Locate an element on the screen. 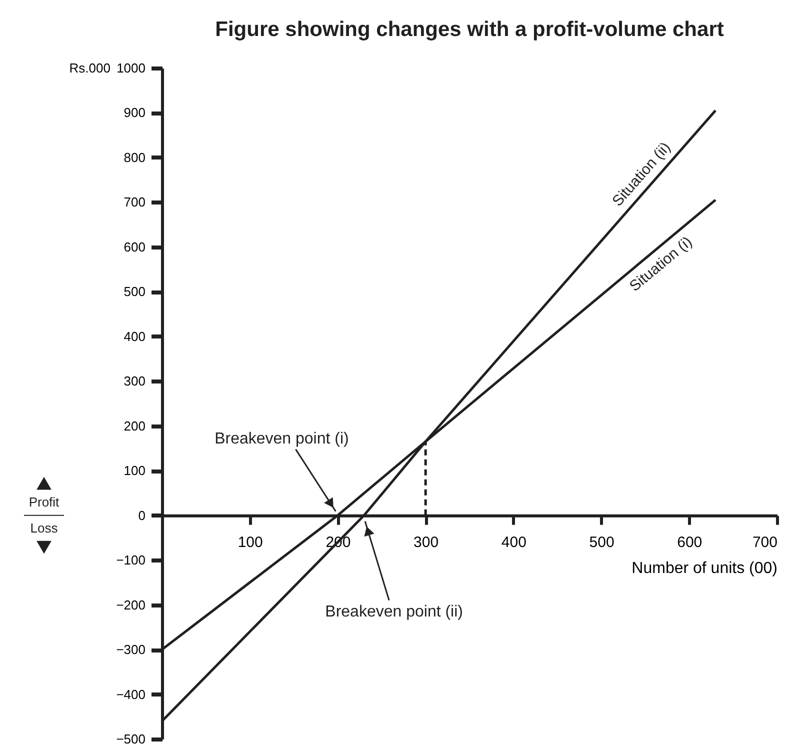  y-tick-label: 100 is located at coordinates (135, 470).